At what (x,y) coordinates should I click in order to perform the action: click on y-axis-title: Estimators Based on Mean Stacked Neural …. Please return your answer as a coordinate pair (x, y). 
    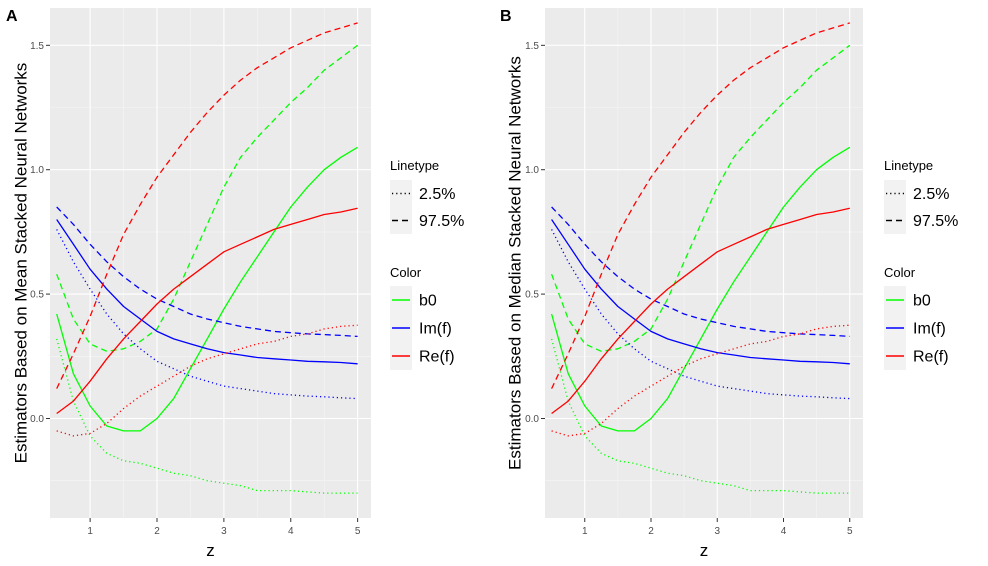
    Looking at the image, I should click on (20, 263).